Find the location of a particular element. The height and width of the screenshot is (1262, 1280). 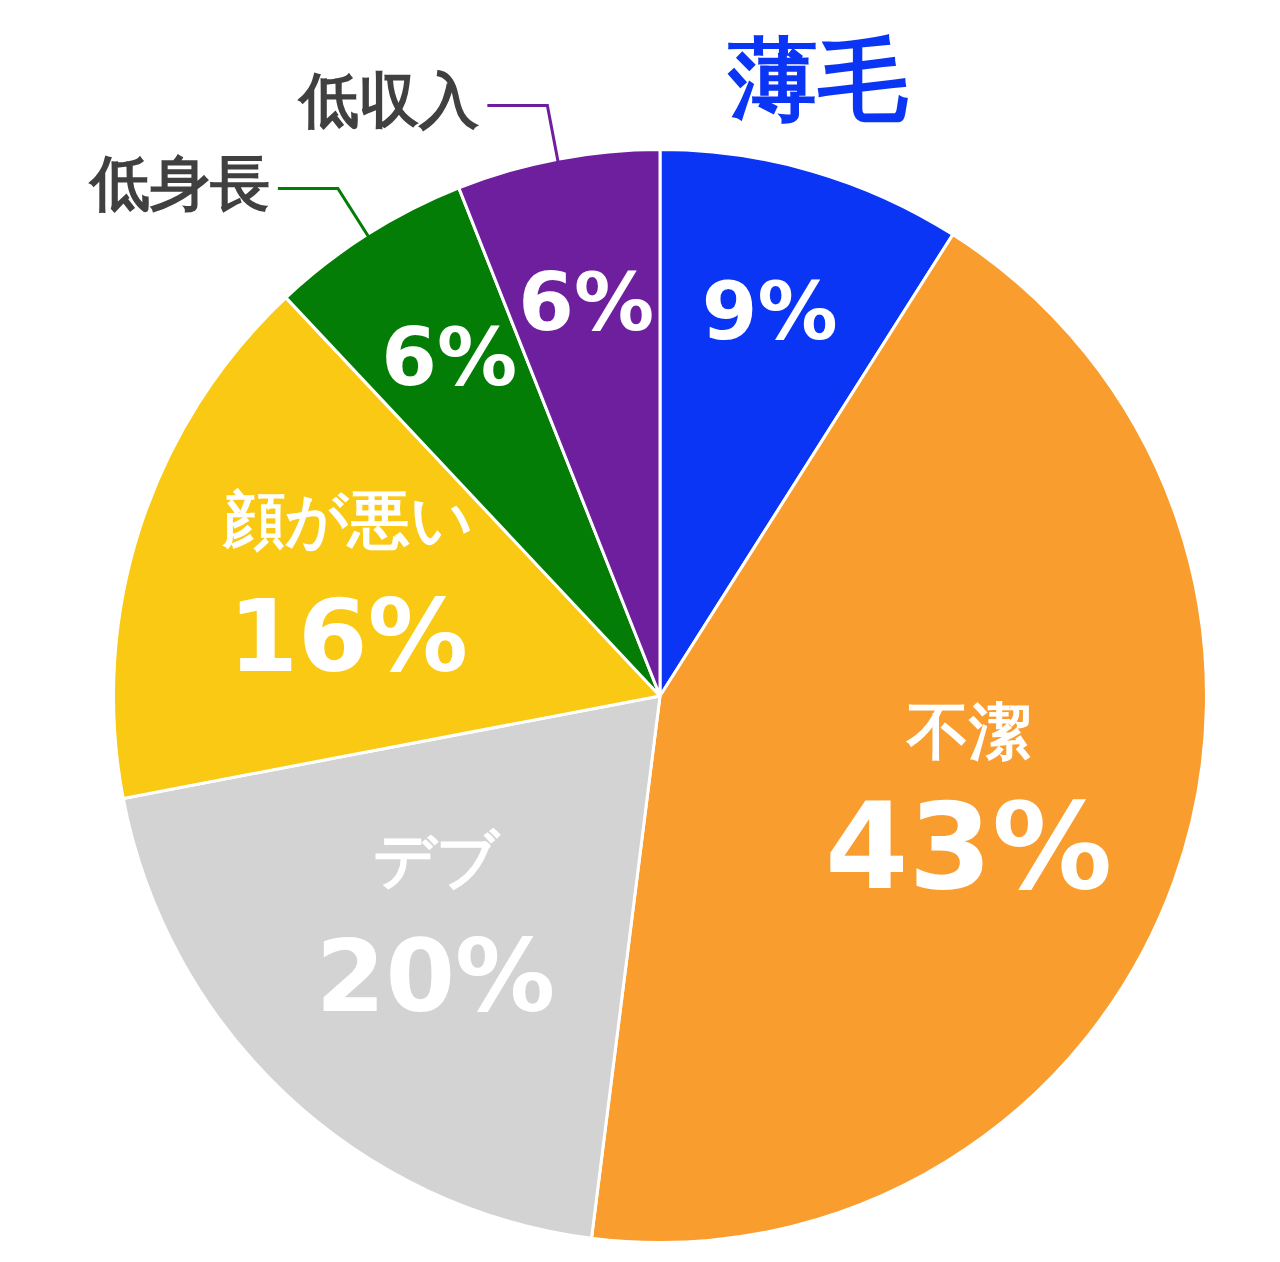

data-label: 9% is located at coordinates (769, 311).